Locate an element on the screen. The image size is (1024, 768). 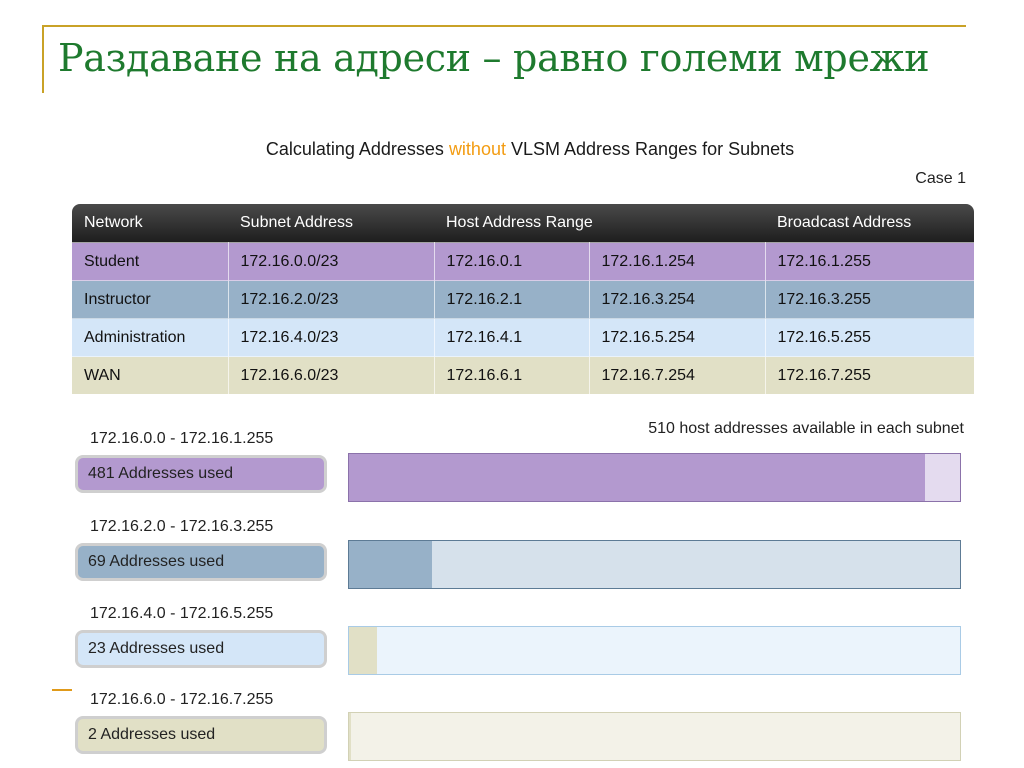
subnet-range-label: 172.16.2.0 - 172.16.3.255 is located at coordinates (182, 526).